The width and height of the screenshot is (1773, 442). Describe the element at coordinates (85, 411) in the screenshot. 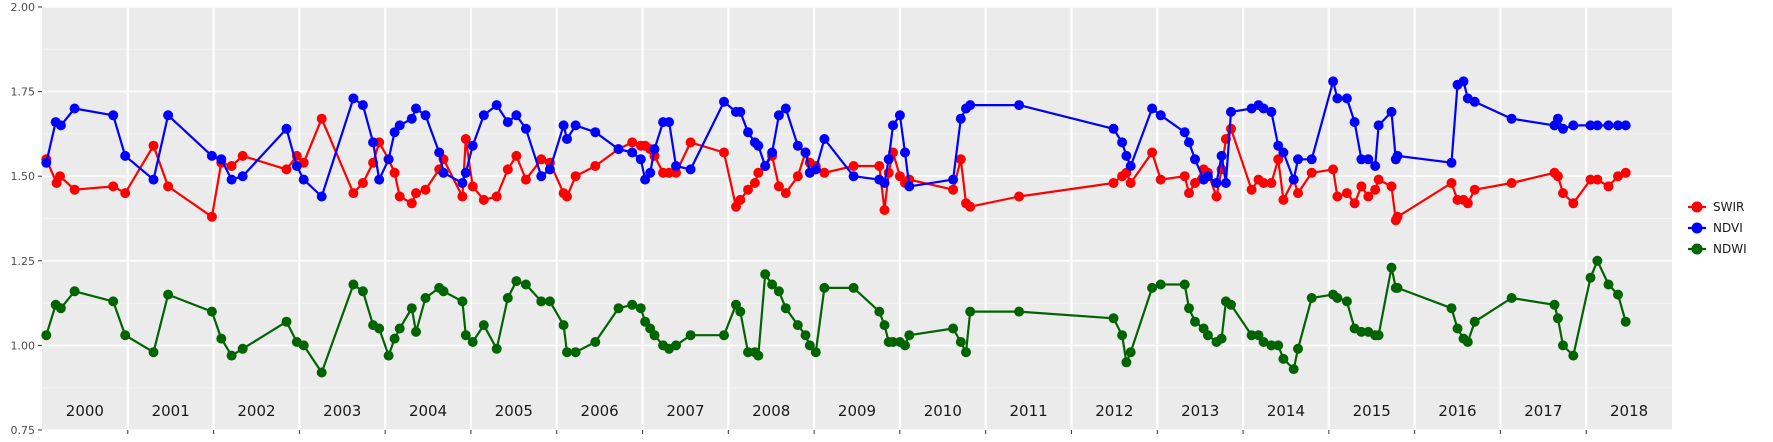

I see `year-label: 2000` at that location.